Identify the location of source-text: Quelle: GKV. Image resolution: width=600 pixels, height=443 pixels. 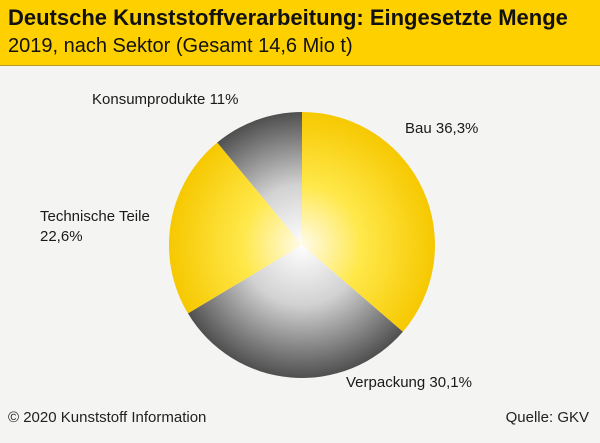
(547, 417).